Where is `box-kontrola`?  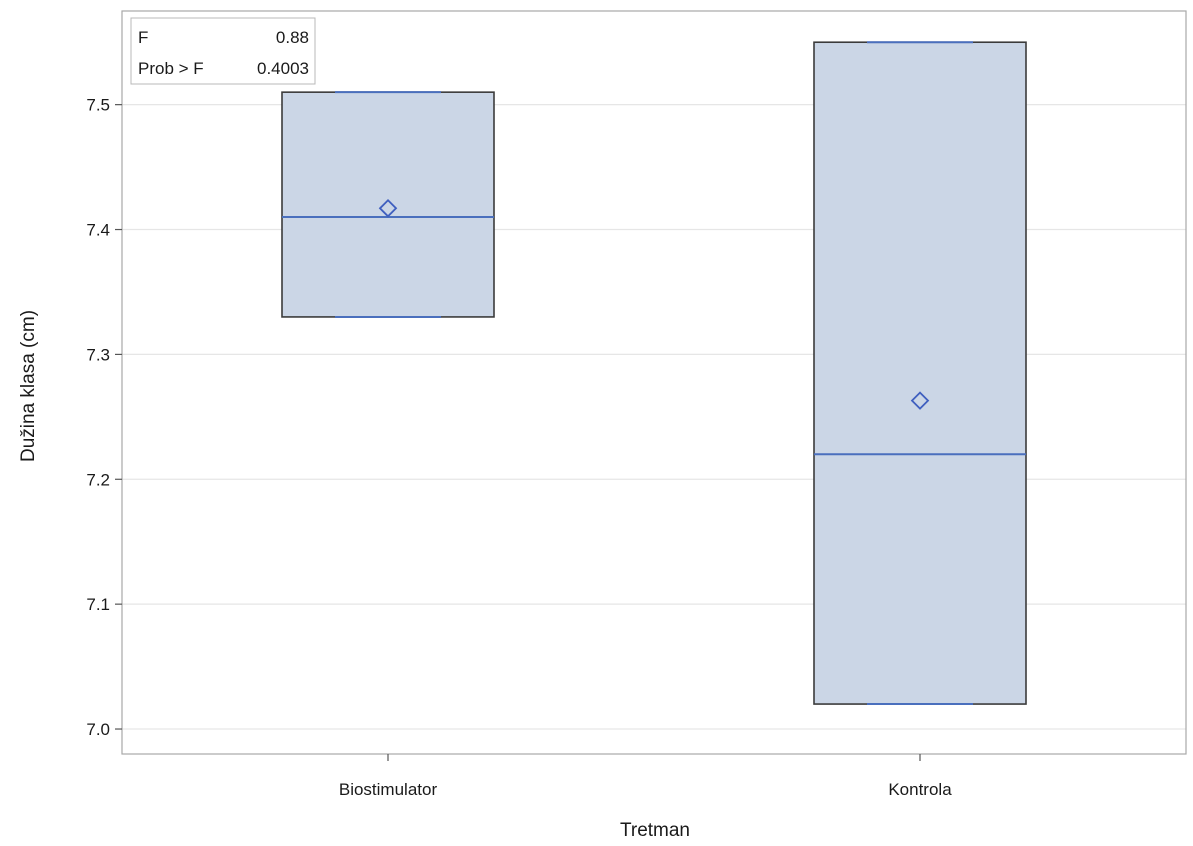
box-kontrola is located at coordinates (920, 373).